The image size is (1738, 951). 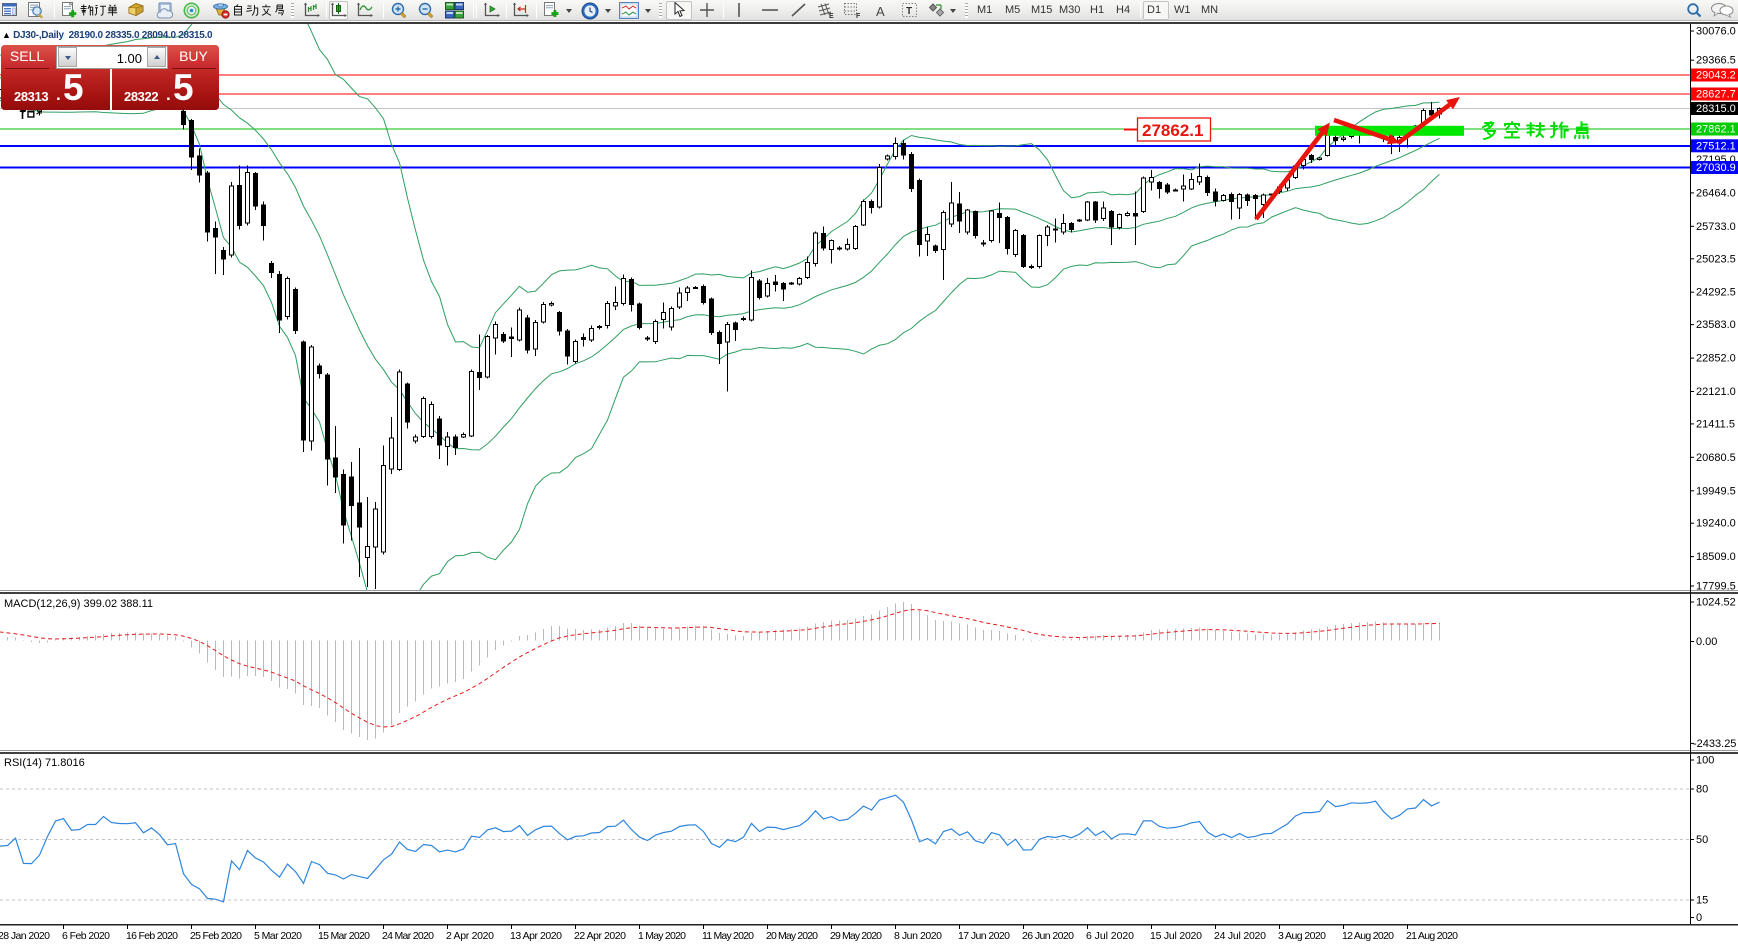 What do you see at coordinates (1716, 109) in the screenshot?
I see `svg-text: 28315.0` at bounding box center [1716, 109].